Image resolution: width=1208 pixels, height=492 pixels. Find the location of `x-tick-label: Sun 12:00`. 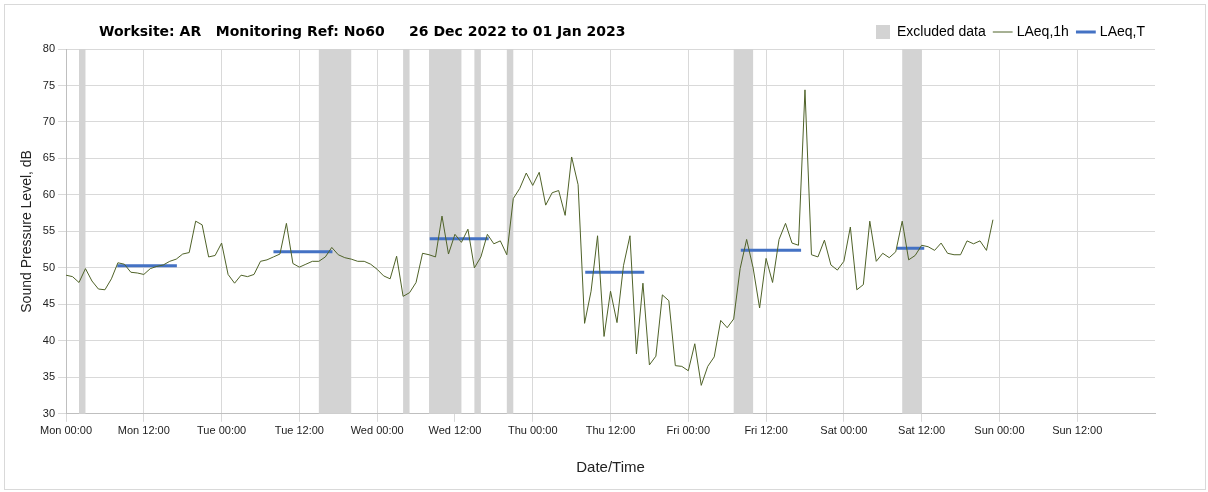

x-tick-label: Sun 12:00 is located at coordinates (1077, 430).